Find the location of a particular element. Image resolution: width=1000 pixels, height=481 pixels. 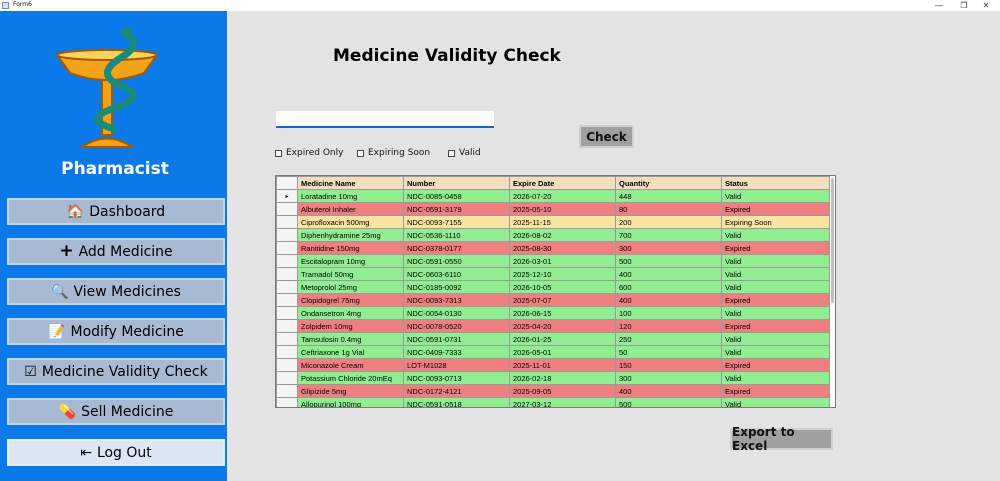

table-cell: 2027-03-12 is located at coordinates (562, 402).